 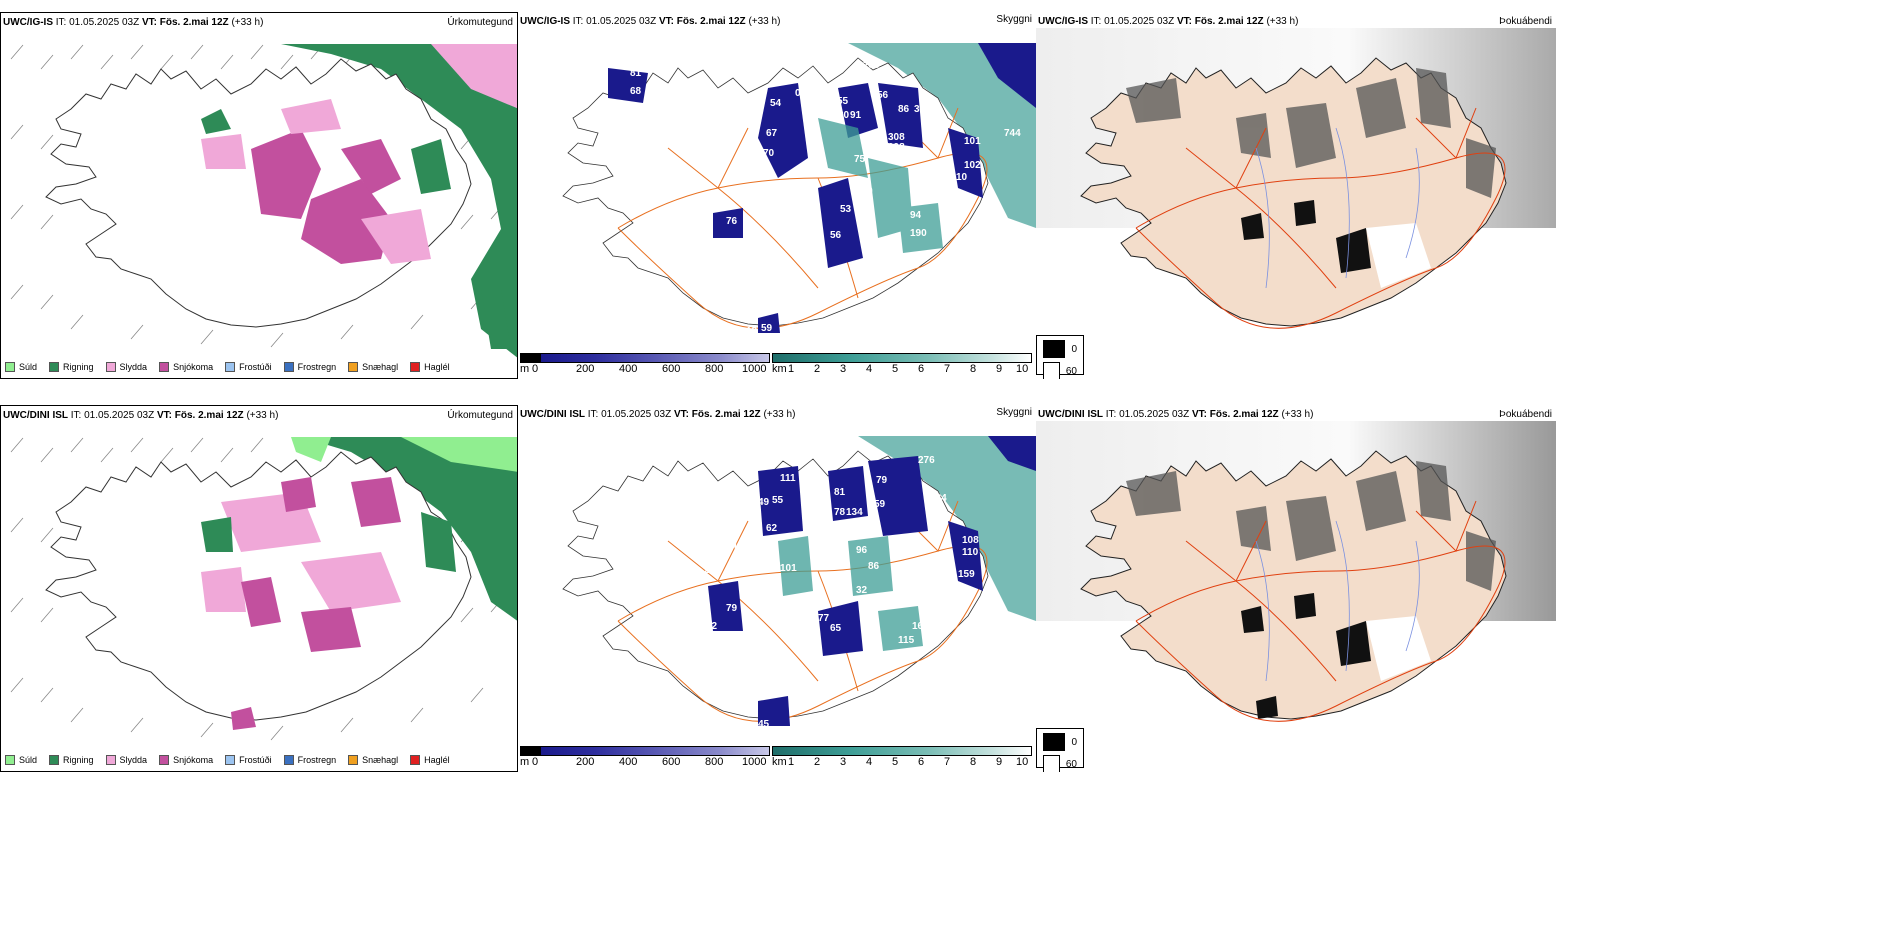 What do you see at coordinates (840, 492) in the screenshot?
I see `svg-text: 81` at bounding box center [840, 492].